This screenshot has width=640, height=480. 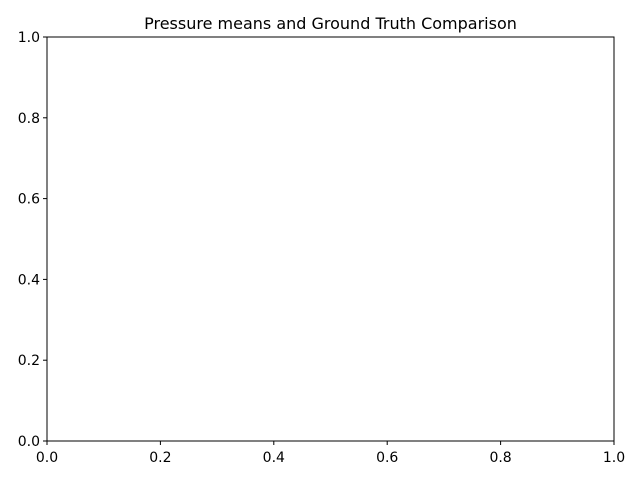 What do you see at coordinates (330, 453) in the screenshot?
I see `x-axis: 0.0 0.2 0.4 0.6 0.8 1.0` at bounding box center [330, 453].